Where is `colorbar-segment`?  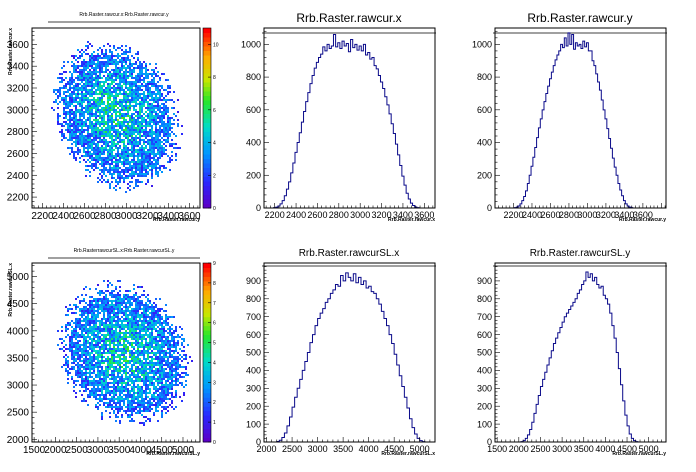
colorbar-segment is located at coordinates (207, 188).